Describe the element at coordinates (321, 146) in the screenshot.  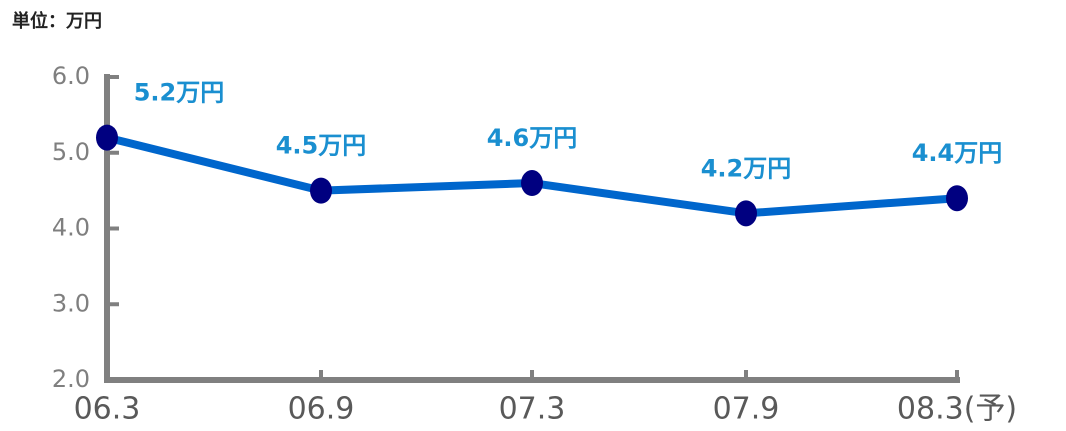
I see `value-label: 4.5万円` at that location.